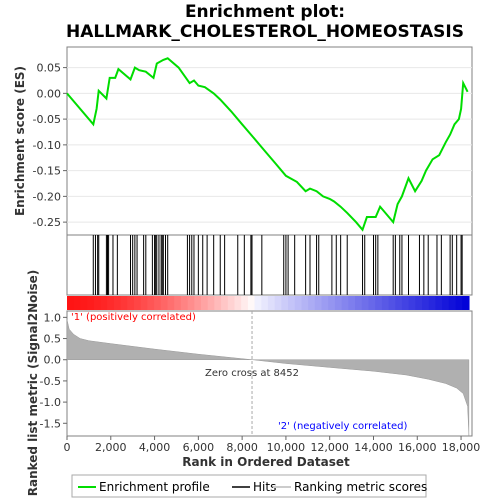 The height and width of the screenshot is (500, 500). I want to click on es-y-axis: 0.05 0.00 -0.05 -0.10 -0.15 -0.20 -0.25, so click(50, 145).